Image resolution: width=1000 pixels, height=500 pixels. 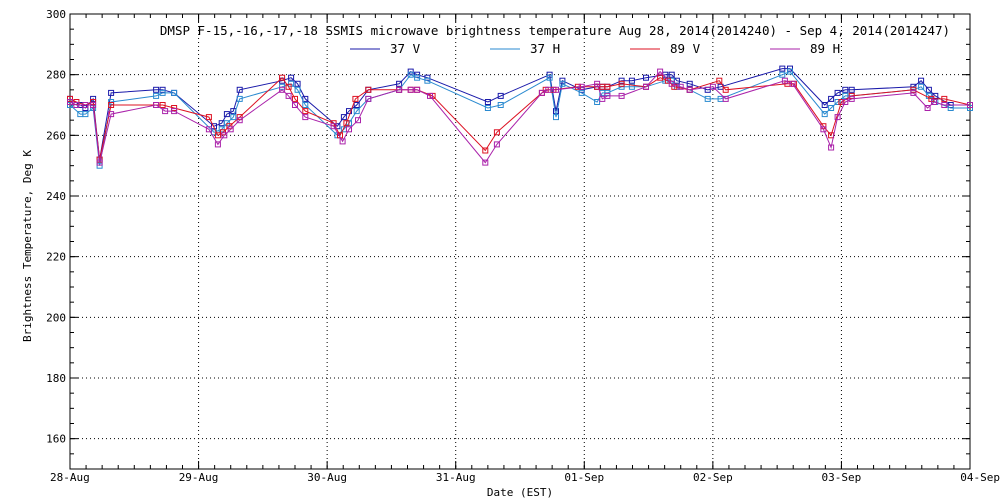 I want to click on y-tick-label: 200, so click(x=56, y=317).